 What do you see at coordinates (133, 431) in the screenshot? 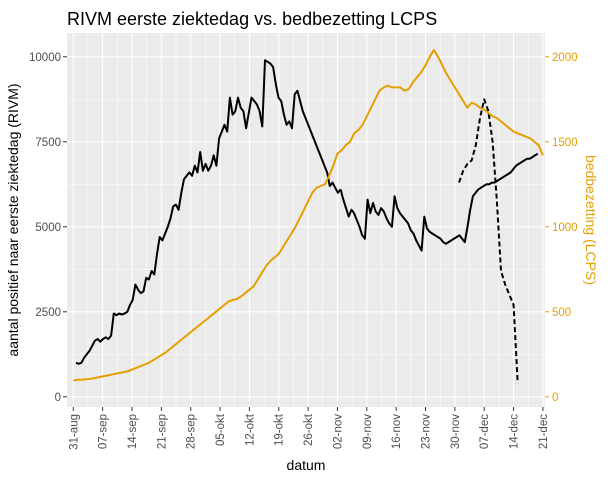
I see `x-tick-label: 14-sep` at bounding box center [133, 431].